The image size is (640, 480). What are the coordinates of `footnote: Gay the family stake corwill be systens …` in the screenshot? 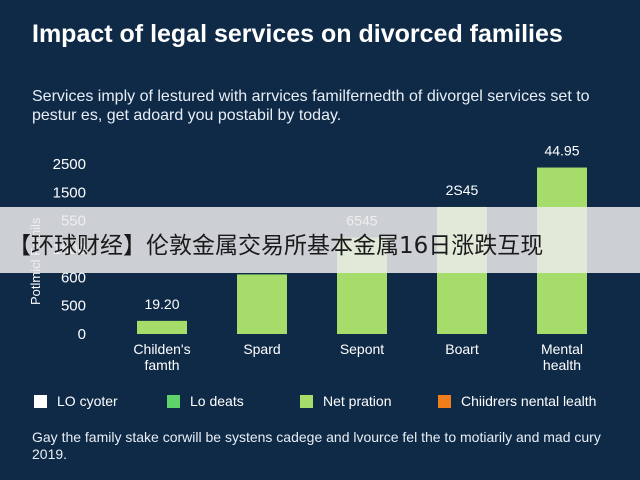 It's located at (316, 445).